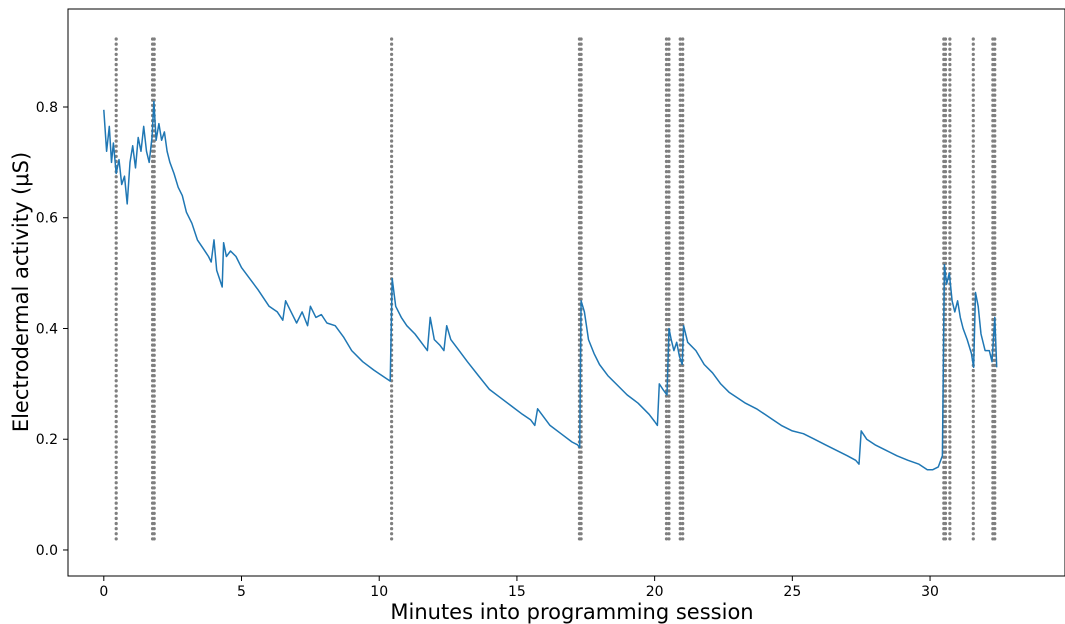 This screenshot has height=624, width=1065. What do you see at coordinates (103, 592) in the screenshot?
I see `x-tick-label-0: 0` at bounding box center [103, 592].